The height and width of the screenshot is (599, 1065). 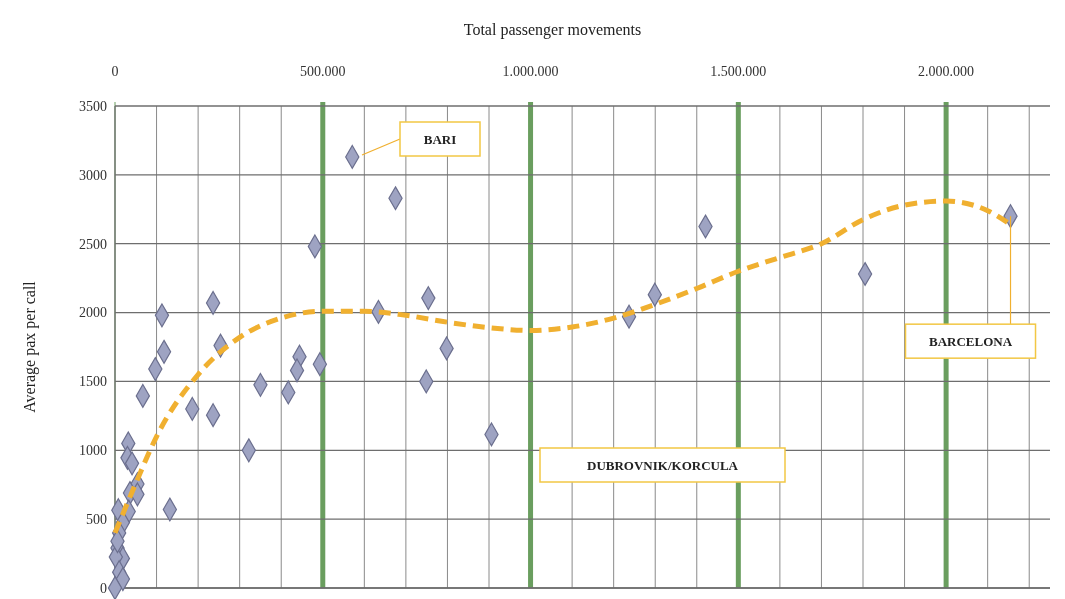 I want to click on y-tick-label: 3500, so click(x=93, y=106).